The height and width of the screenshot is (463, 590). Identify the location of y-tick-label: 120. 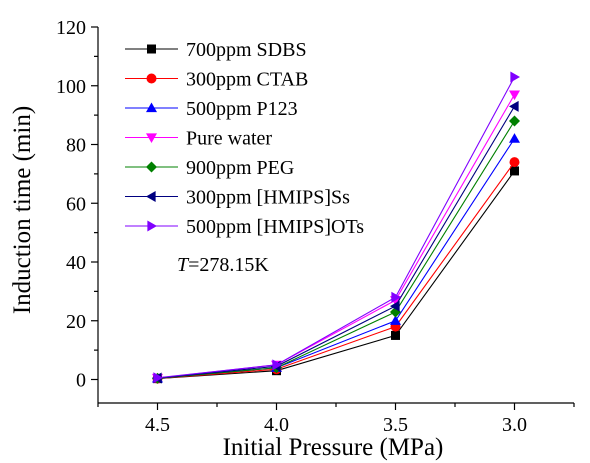
(71, 28).